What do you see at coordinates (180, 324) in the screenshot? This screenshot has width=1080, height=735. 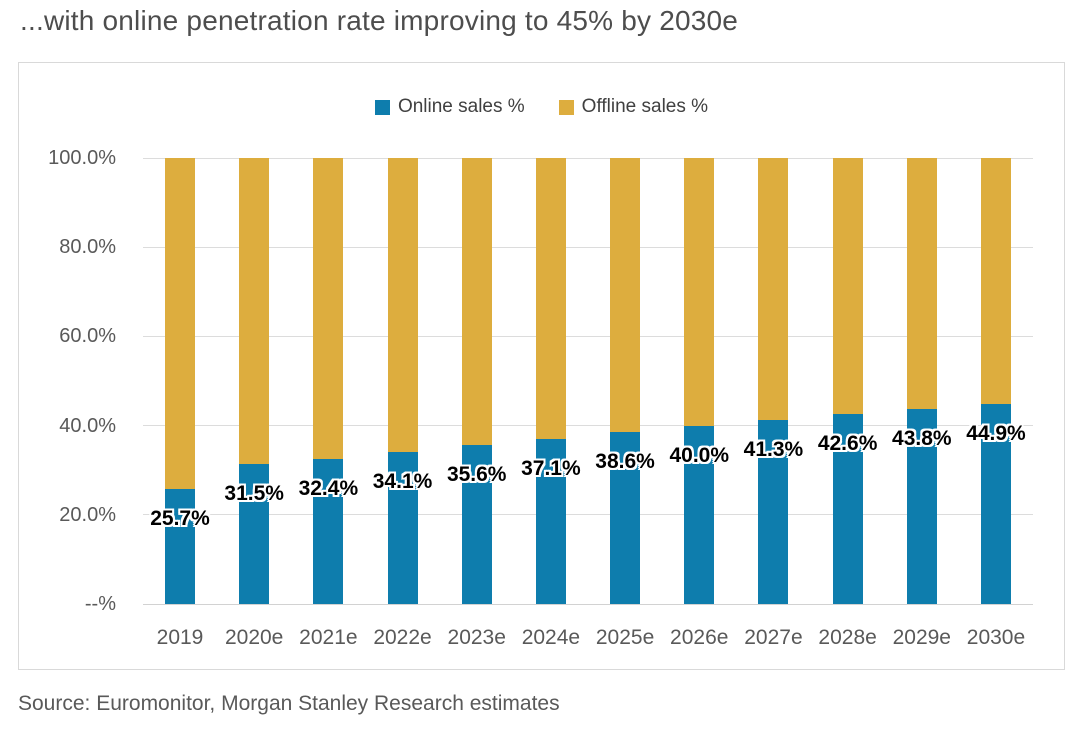 I see `bar-offline-2019` at bounding box center [180, 324].